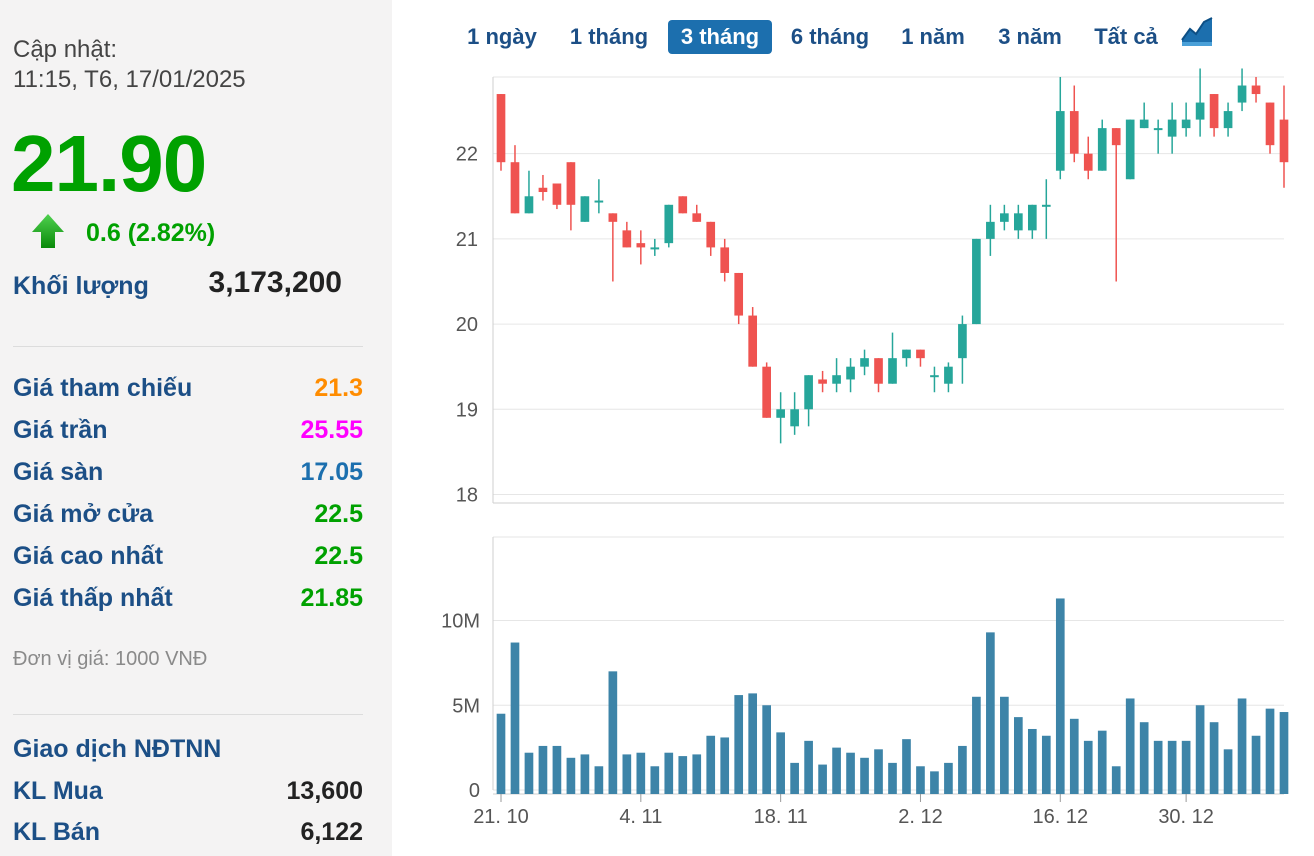  Describe the element at coordinates (103, 388) in the screenshot. I see `stat-label: Giá tham chiếu` at that location.